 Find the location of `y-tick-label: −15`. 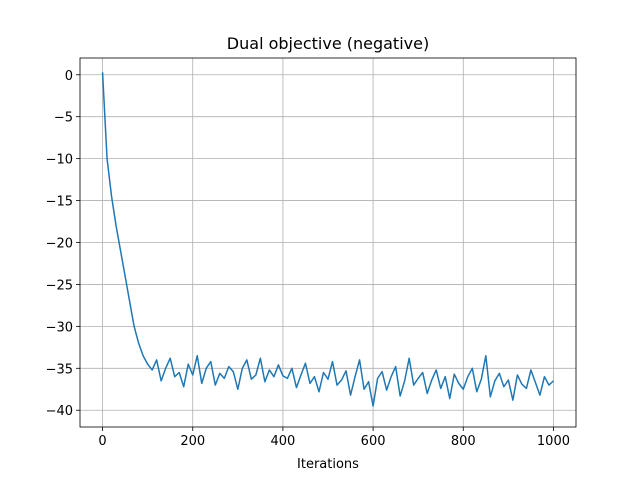

y-tick-label: −15 is located at coordinates (59, 202).